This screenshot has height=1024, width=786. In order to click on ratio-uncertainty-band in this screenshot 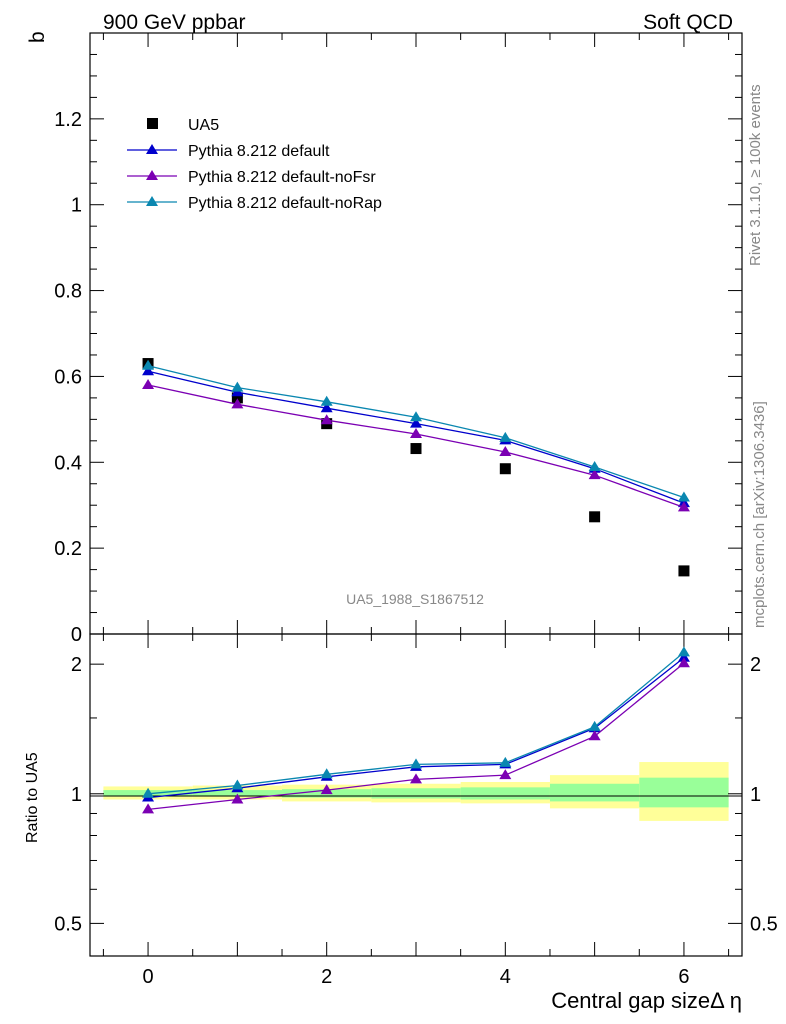, I will do `click(416, 791)`.